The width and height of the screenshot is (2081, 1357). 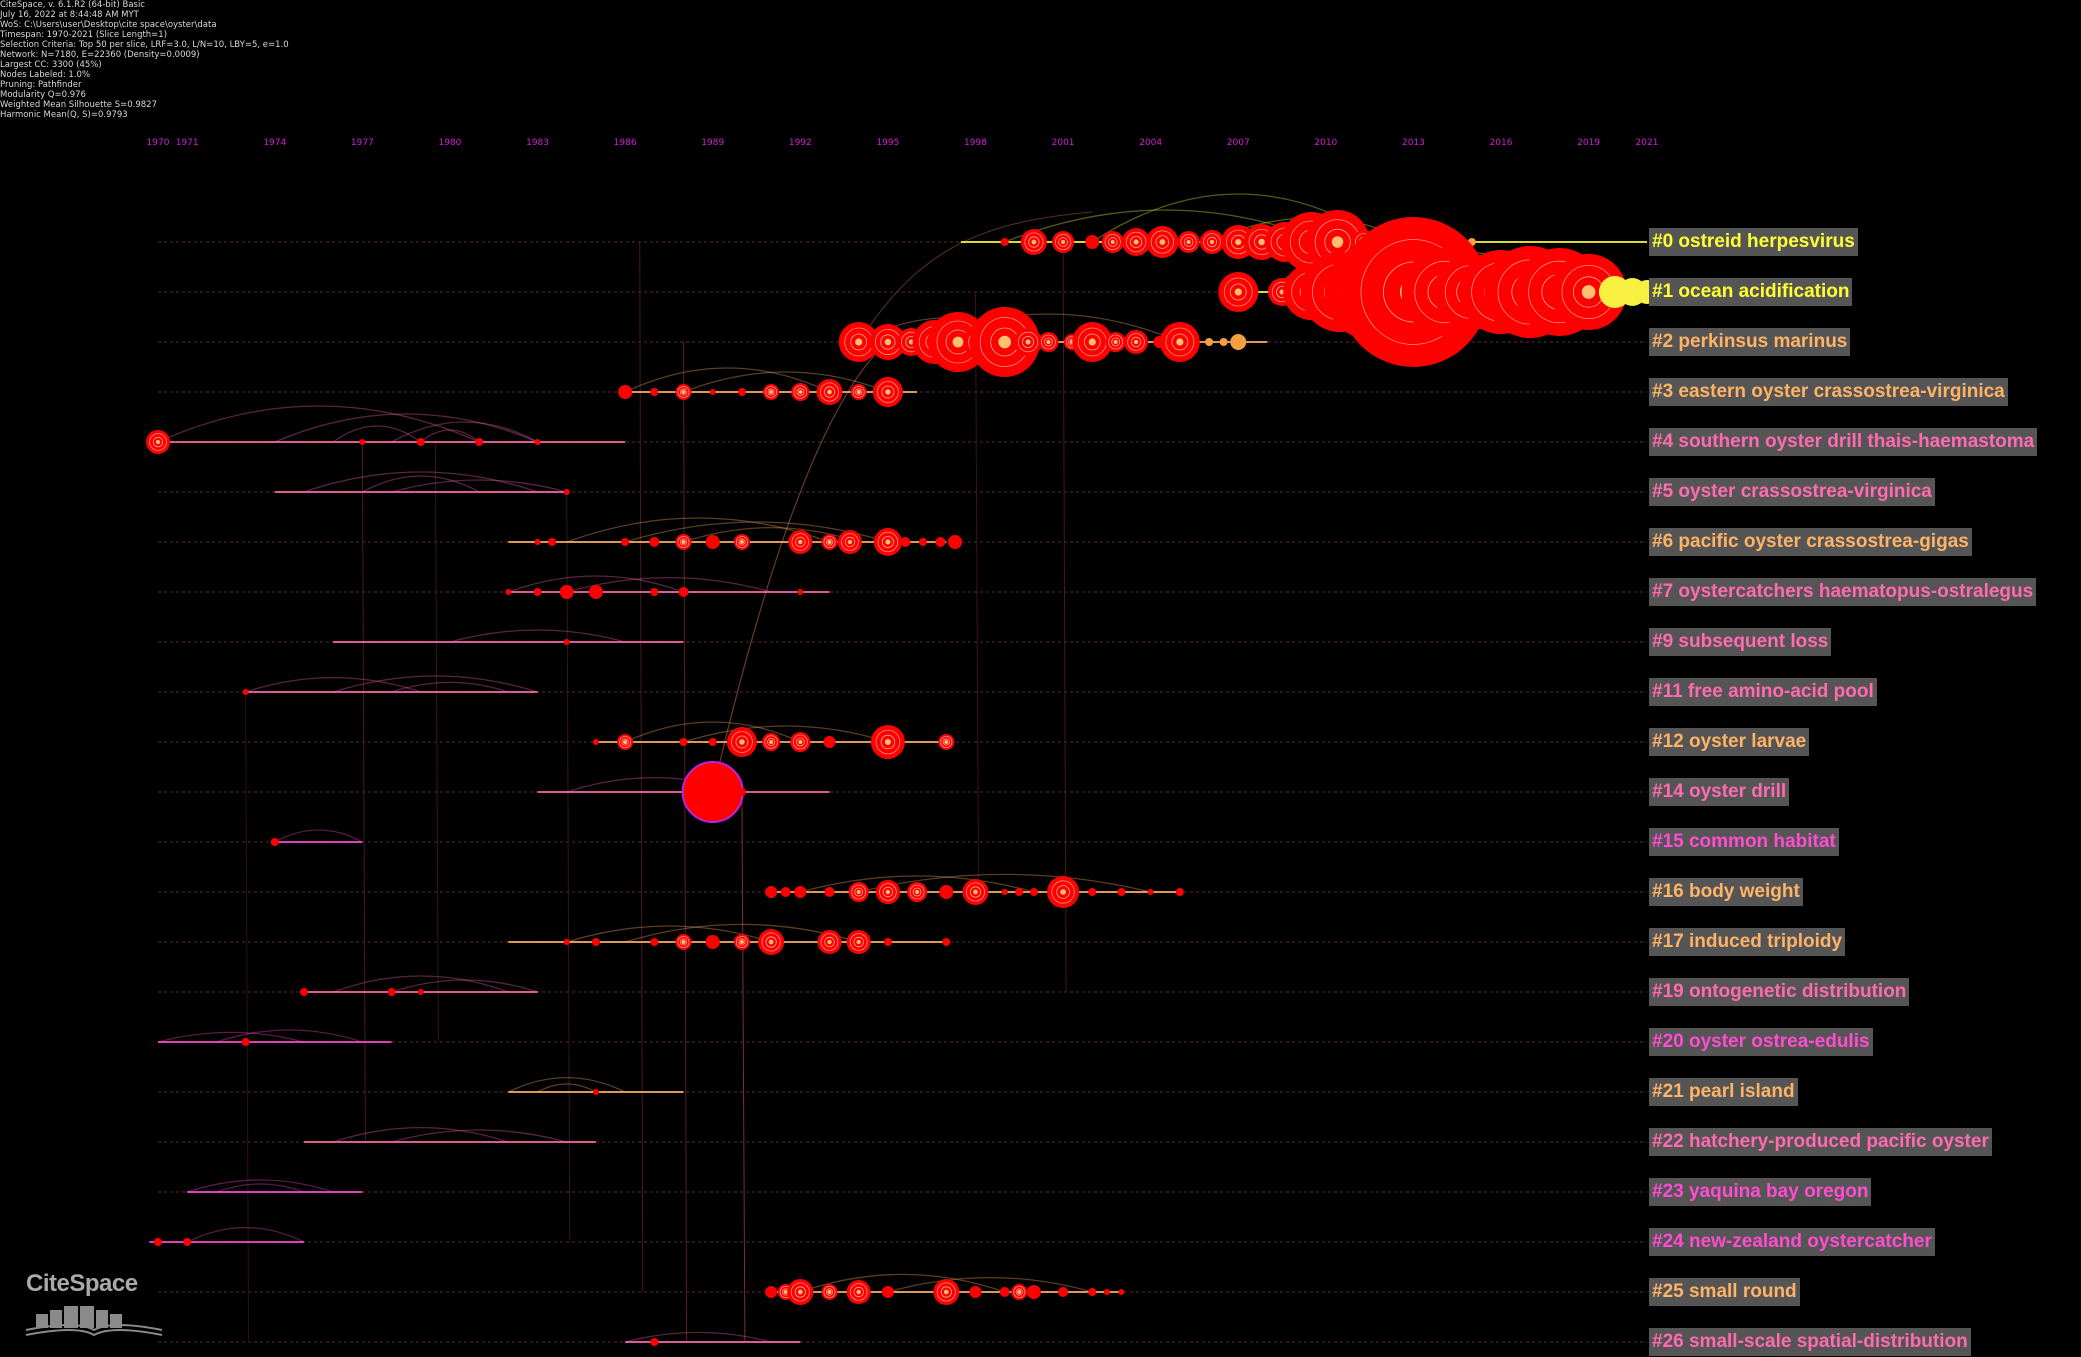 What do you see at coordinates (1723, 1092) in the screenshot?
I see `cluster-label: #21 pearl island` at bounding box center [1723, 1092].